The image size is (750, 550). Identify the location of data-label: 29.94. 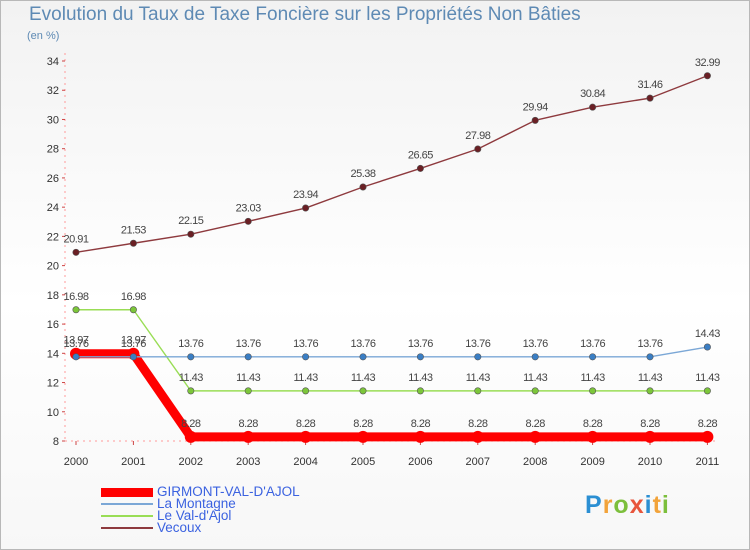
(535, 107).